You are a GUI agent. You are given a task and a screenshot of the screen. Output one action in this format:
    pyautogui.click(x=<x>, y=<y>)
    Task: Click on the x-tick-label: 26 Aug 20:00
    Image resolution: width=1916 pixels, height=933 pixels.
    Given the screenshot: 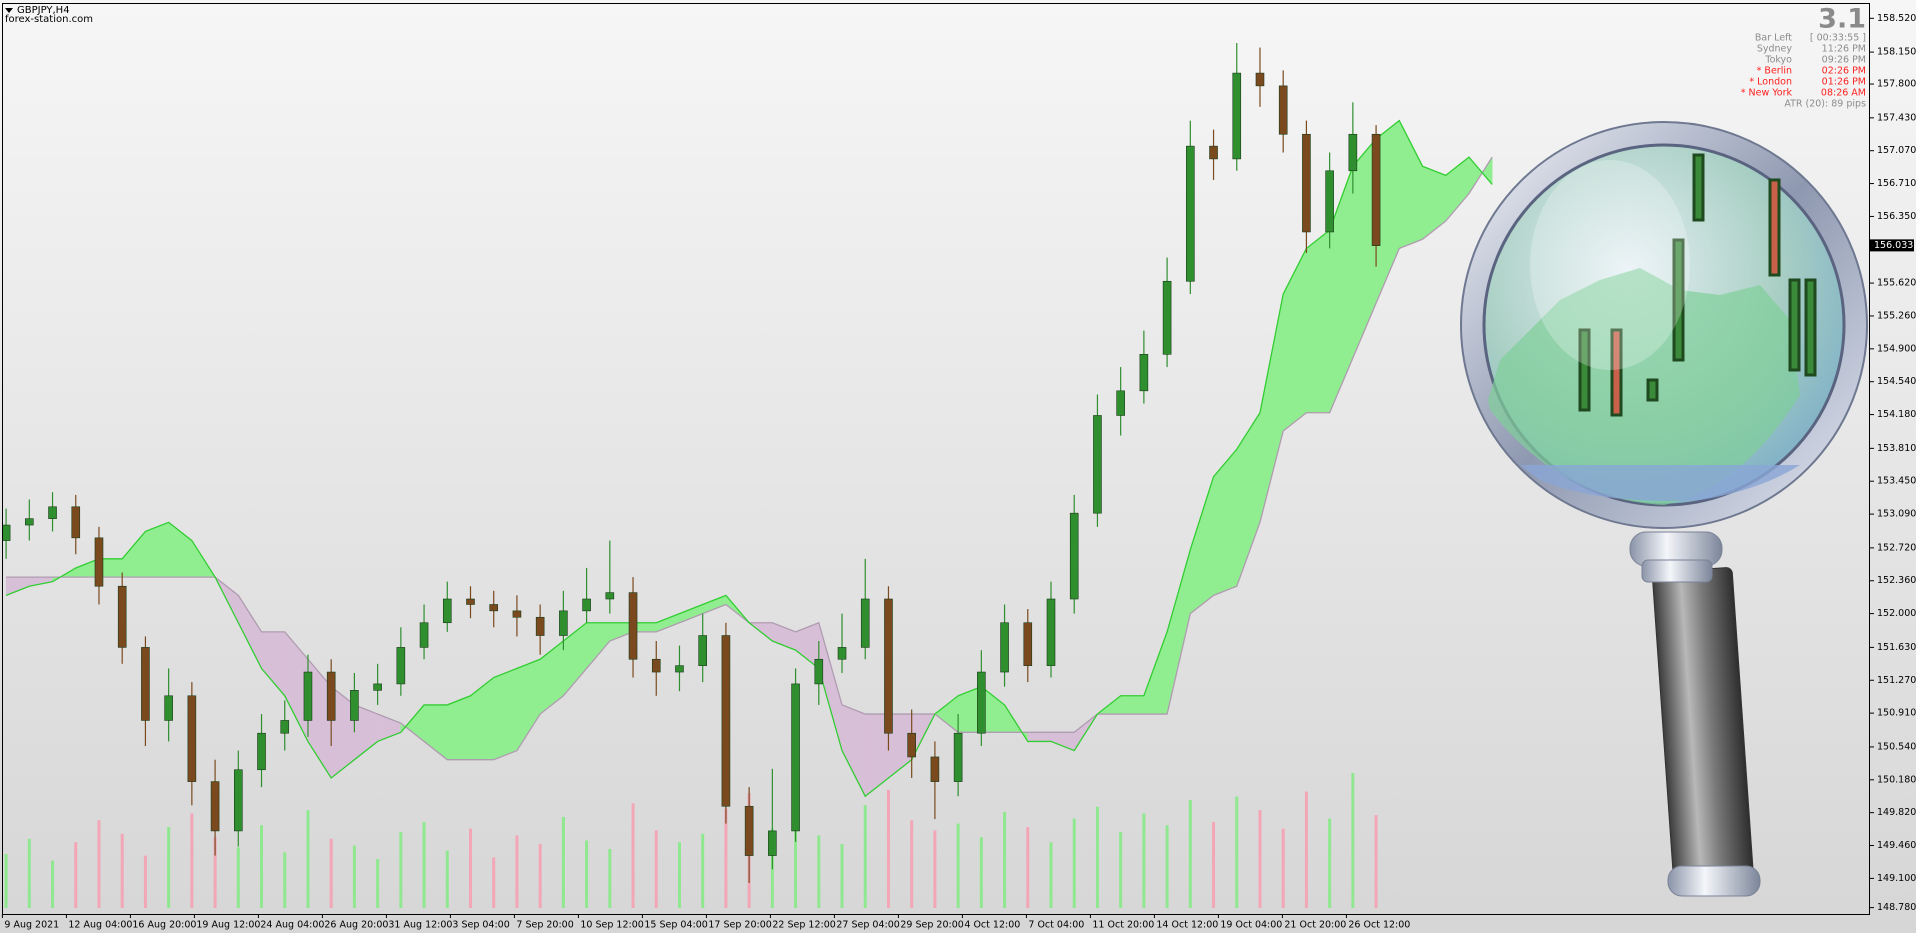 What is the action you would take?
    pyautogui.click(x=356, y=925)
    